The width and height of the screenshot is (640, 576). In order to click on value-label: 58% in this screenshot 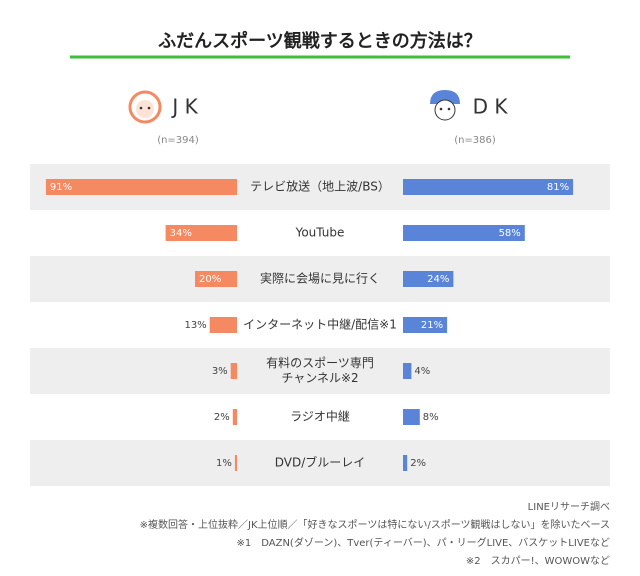, I will do `click(510, 233)`.